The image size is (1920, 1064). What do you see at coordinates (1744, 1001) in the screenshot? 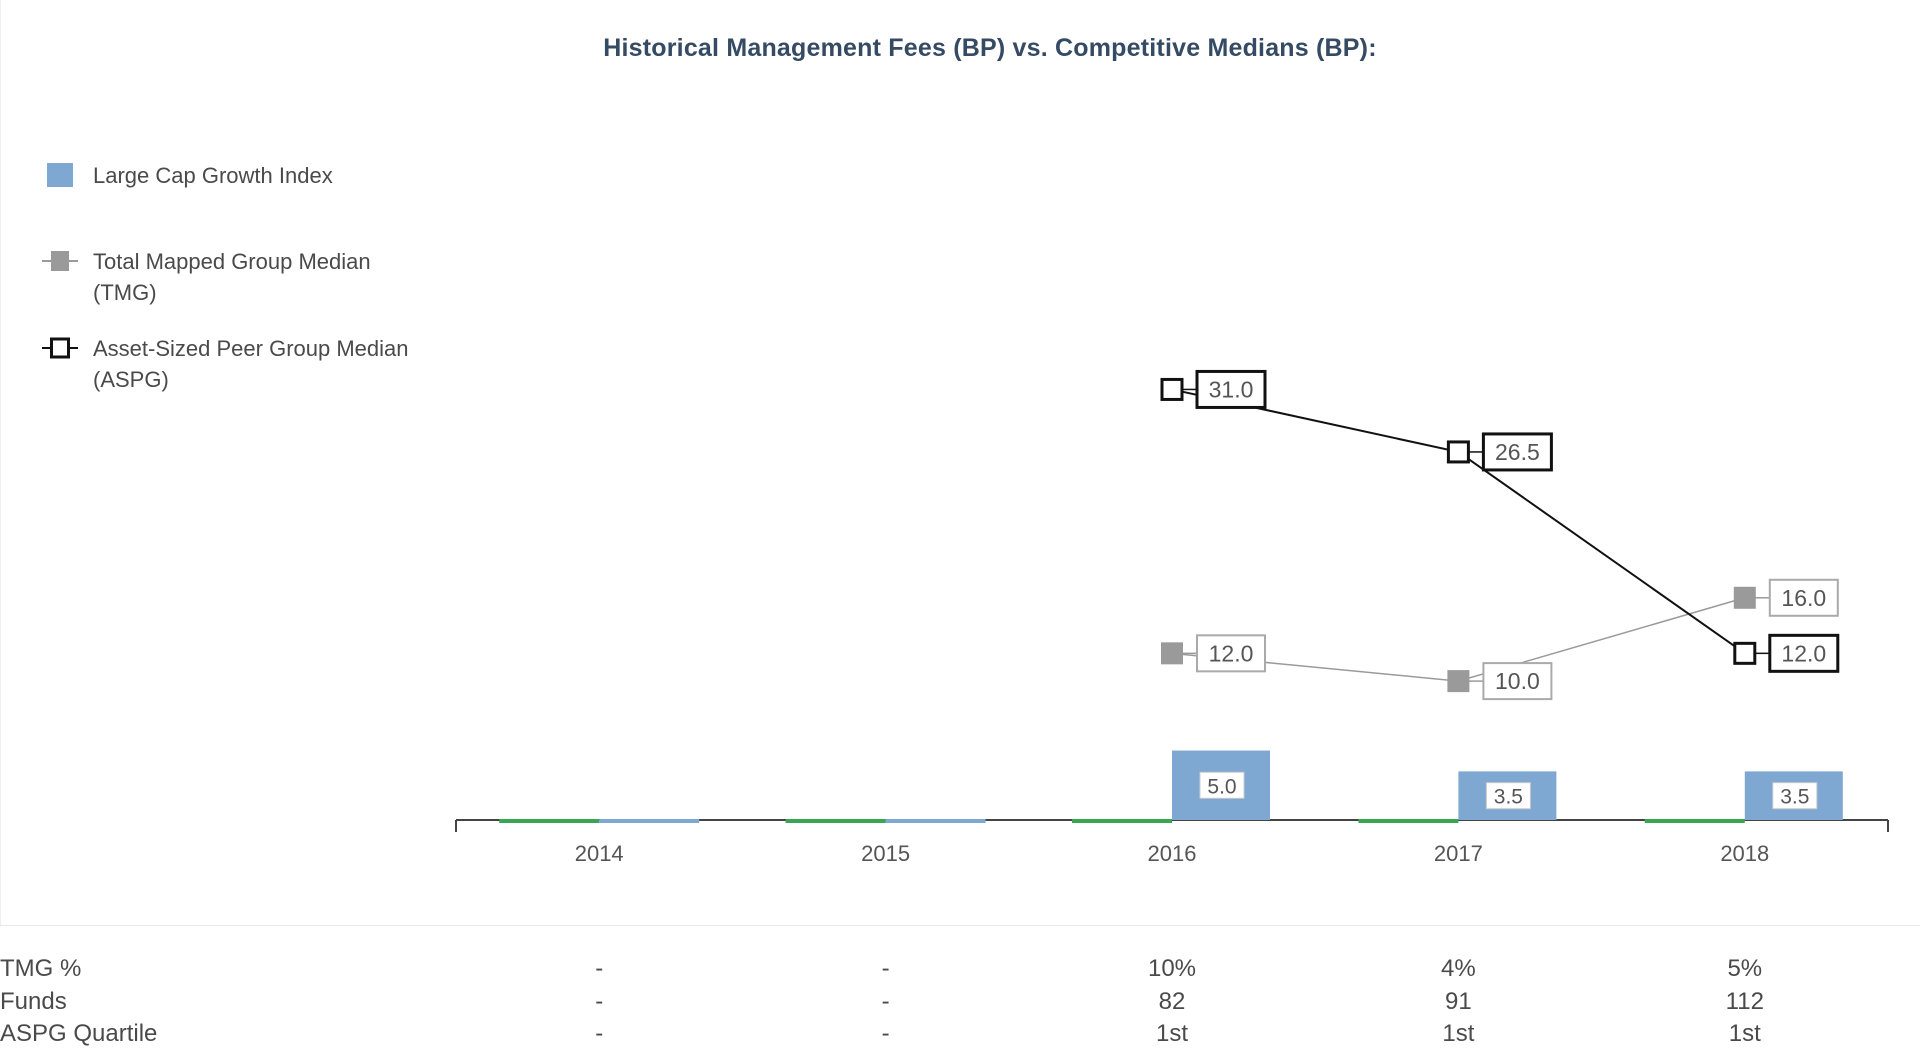
I see `table-cell: 112` at bounding box center [1744, 1001].